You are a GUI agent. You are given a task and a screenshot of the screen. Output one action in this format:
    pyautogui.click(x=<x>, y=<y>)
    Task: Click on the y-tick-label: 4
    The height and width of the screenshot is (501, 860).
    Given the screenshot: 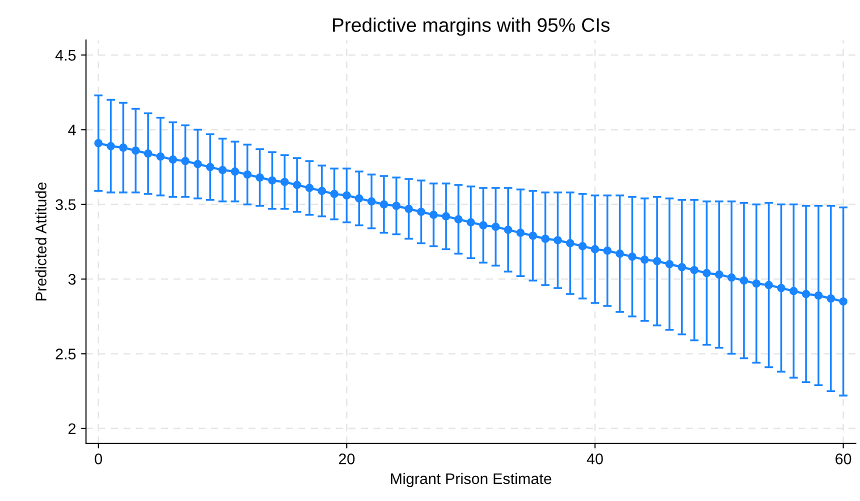 What is the action you would take?
    pyautogui.click(x=72, y=130)
    